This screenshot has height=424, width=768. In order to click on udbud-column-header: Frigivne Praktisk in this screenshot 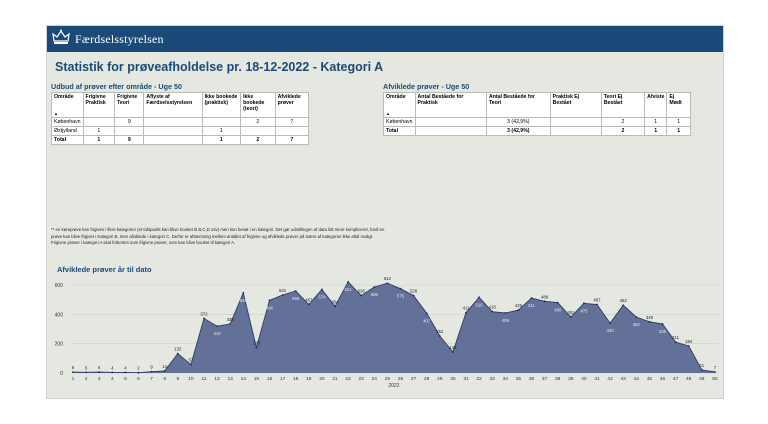, I will do `click(99, 105)`.